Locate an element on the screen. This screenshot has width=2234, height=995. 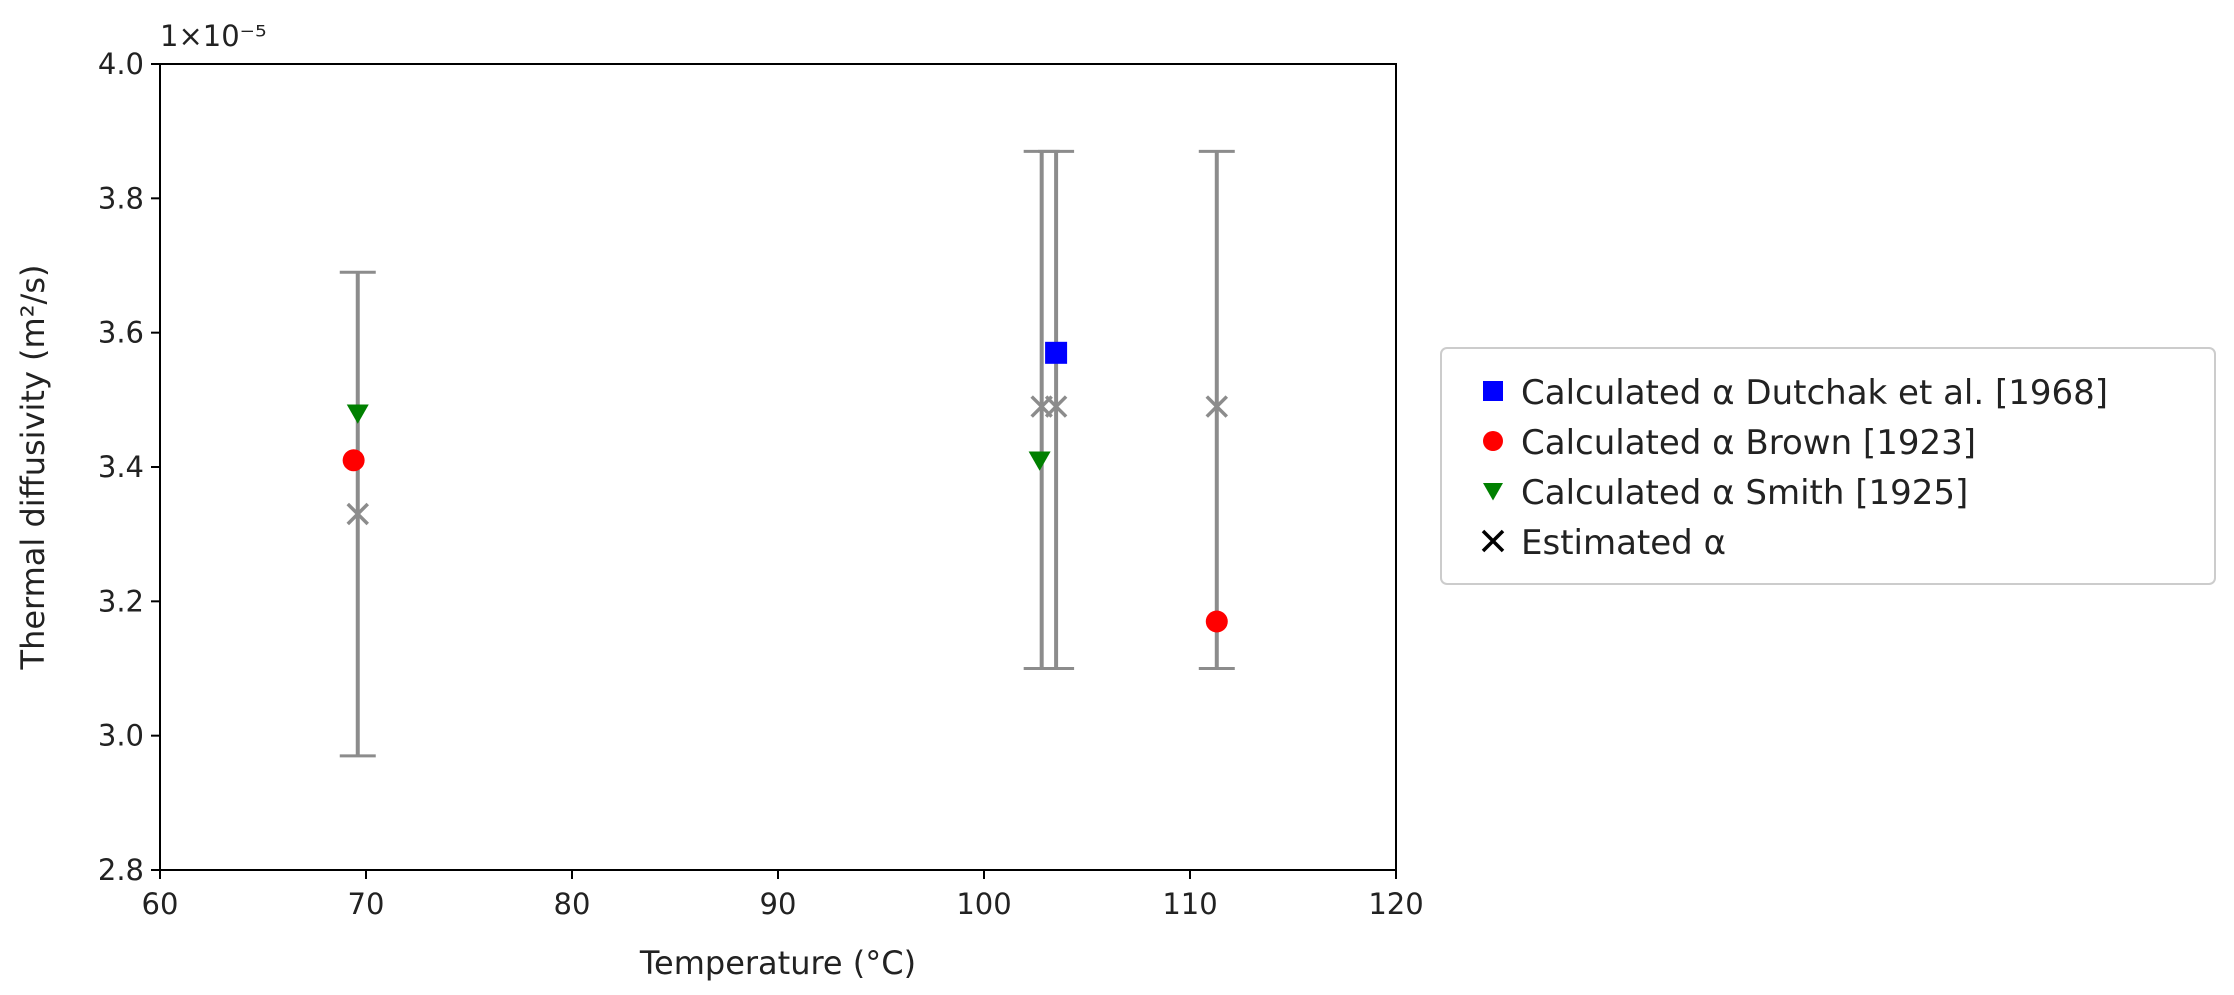
y-tick-label: 2.8 is located at coordinates (121, 870).